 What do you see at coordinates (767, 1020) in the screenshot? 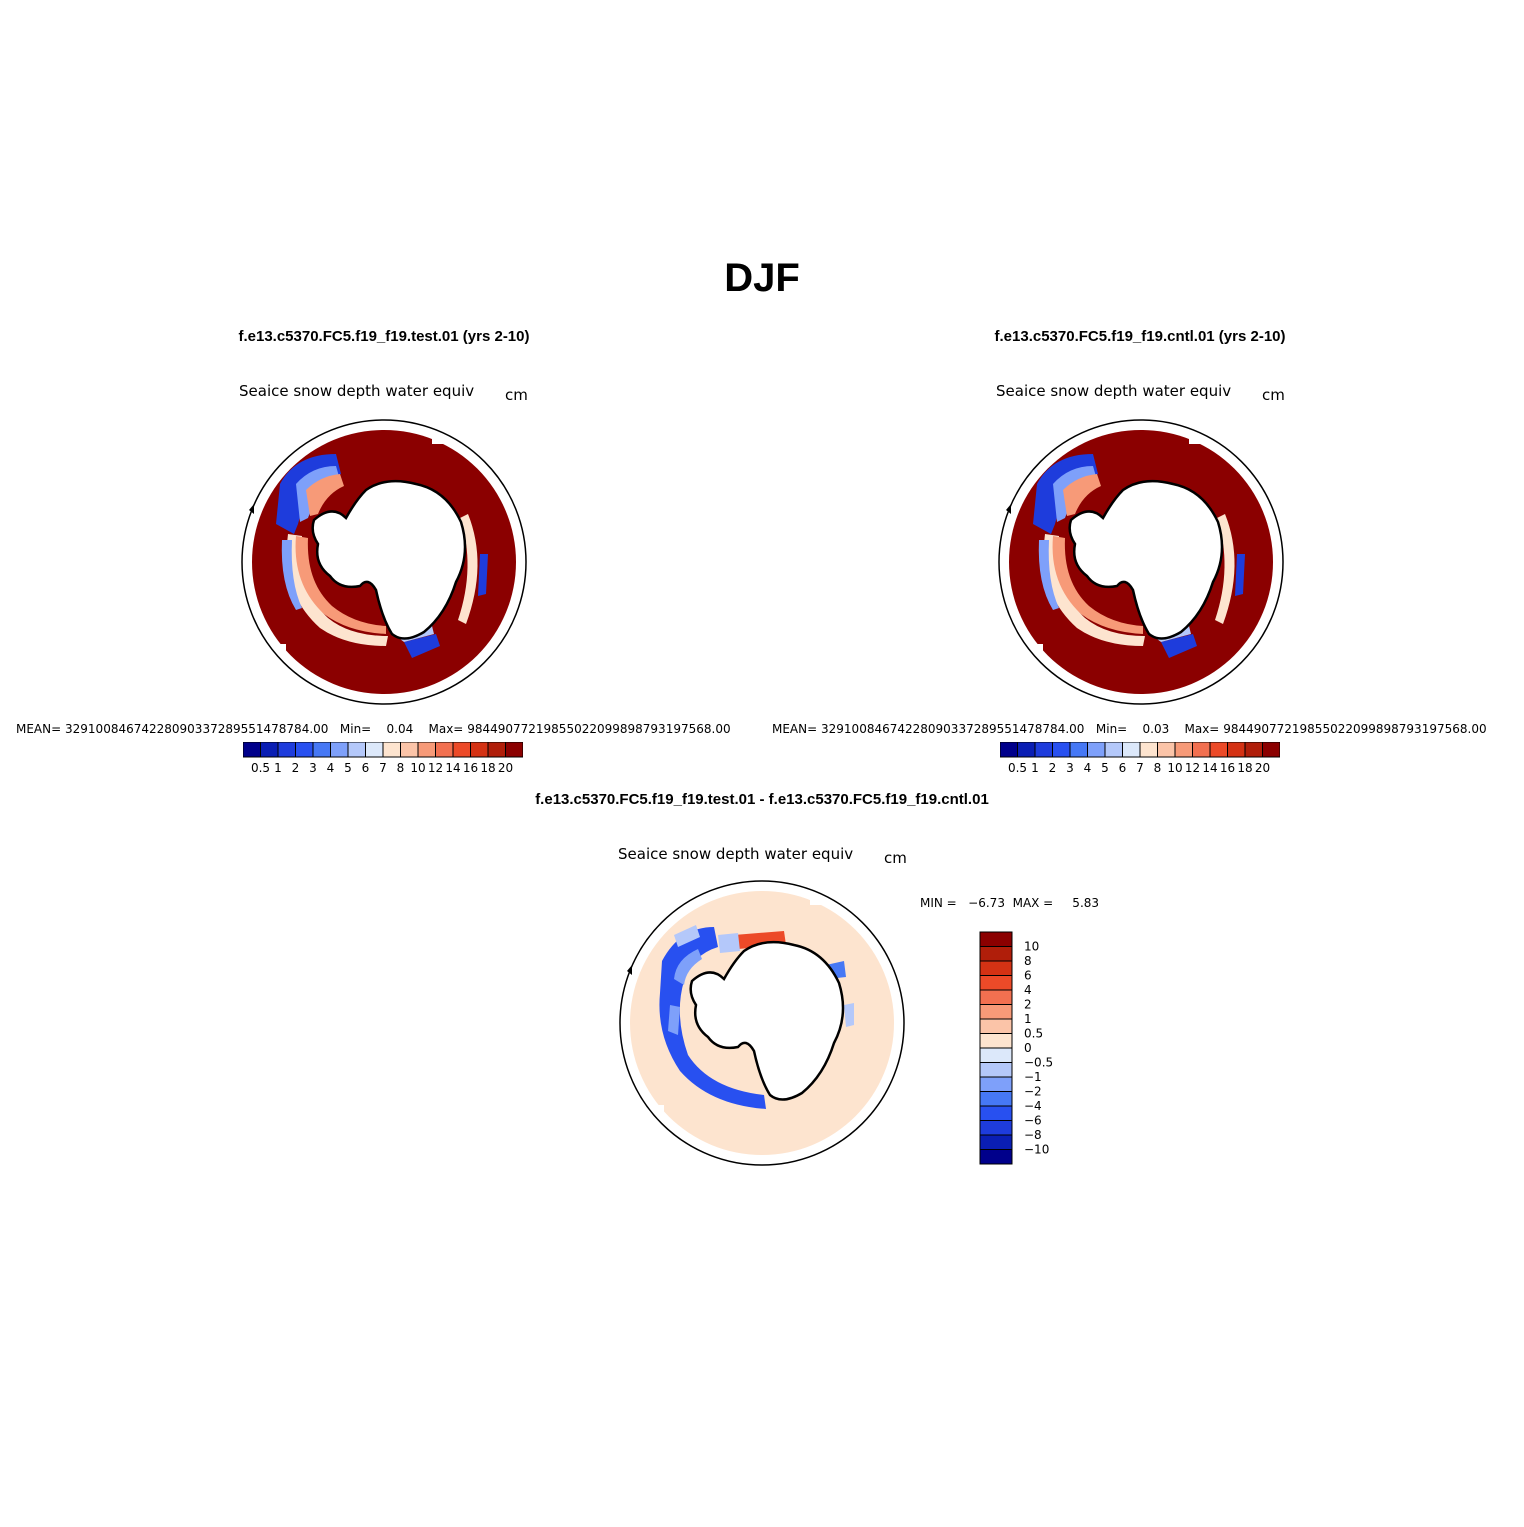
I see `antarctica-coastline-diff` at bounding box center [767, 1020].